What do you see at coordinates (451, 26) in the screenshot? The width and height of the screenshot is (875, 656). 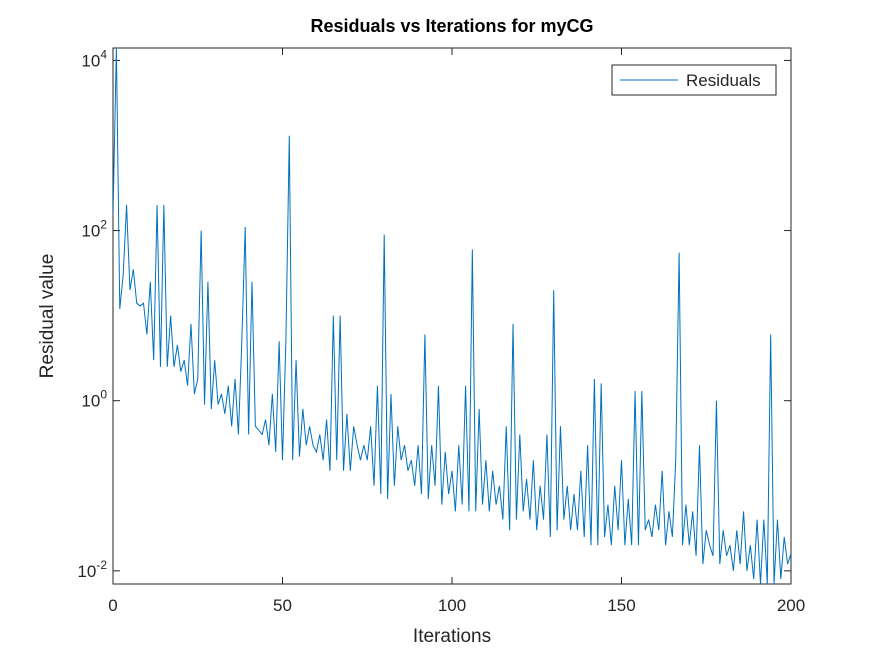 I see `chart-title: Residuals vs Iterations for myCG` at bounding box center [451, 26].